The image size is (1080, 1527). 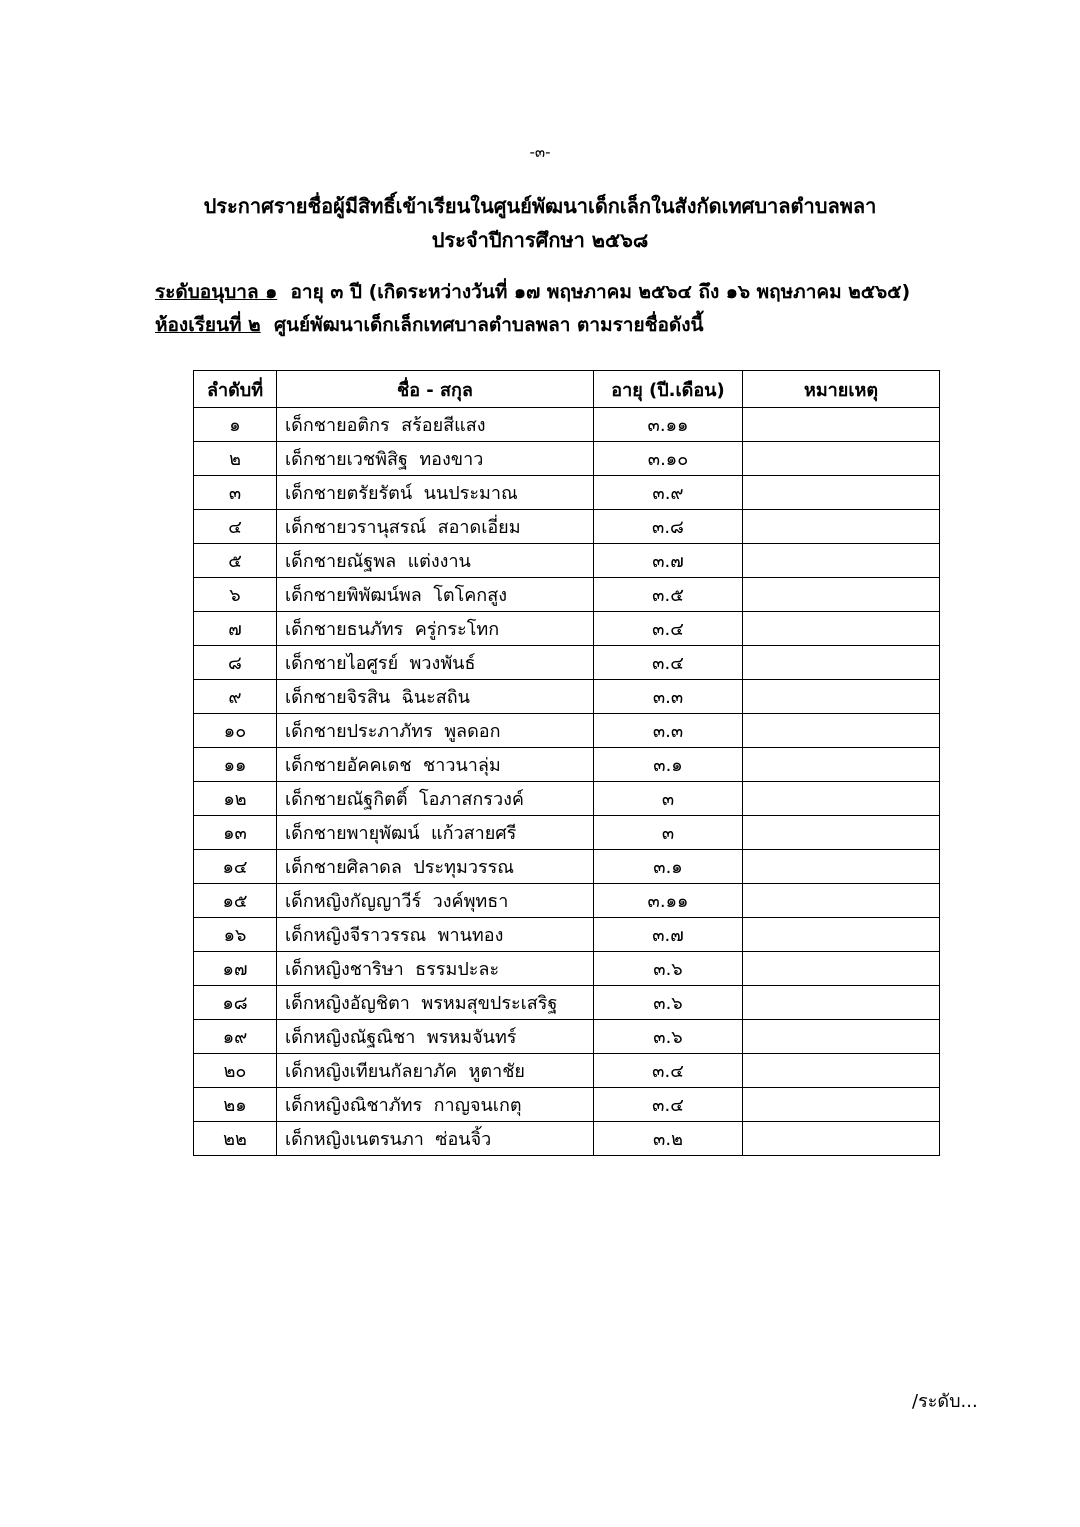 What do you see at coordinates (235, 662) in the screenshot?
I see `table-cell: ๘` at bounding box center [235, 662].